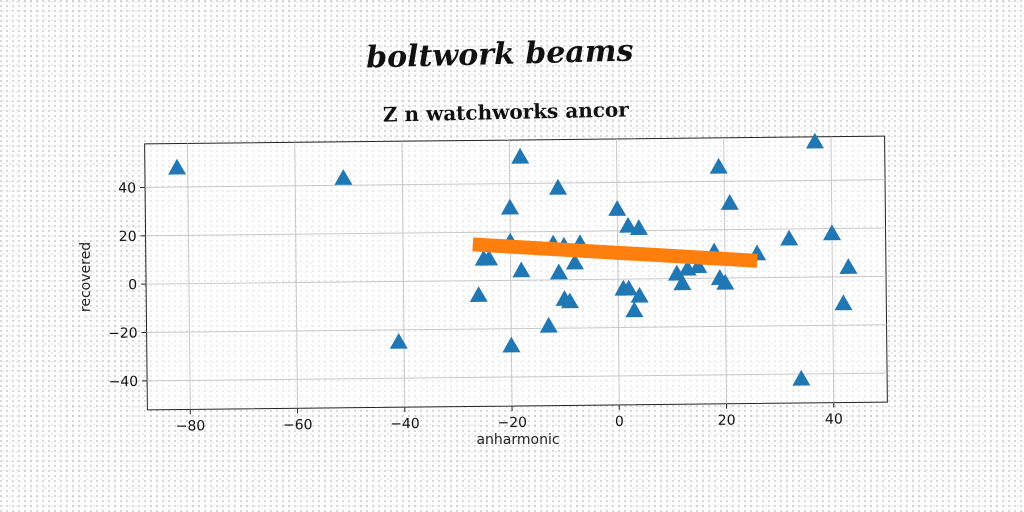  Describe the element at coordinates (834, 420) in the screenshot. I see `x-tick-label: 40` at that location.